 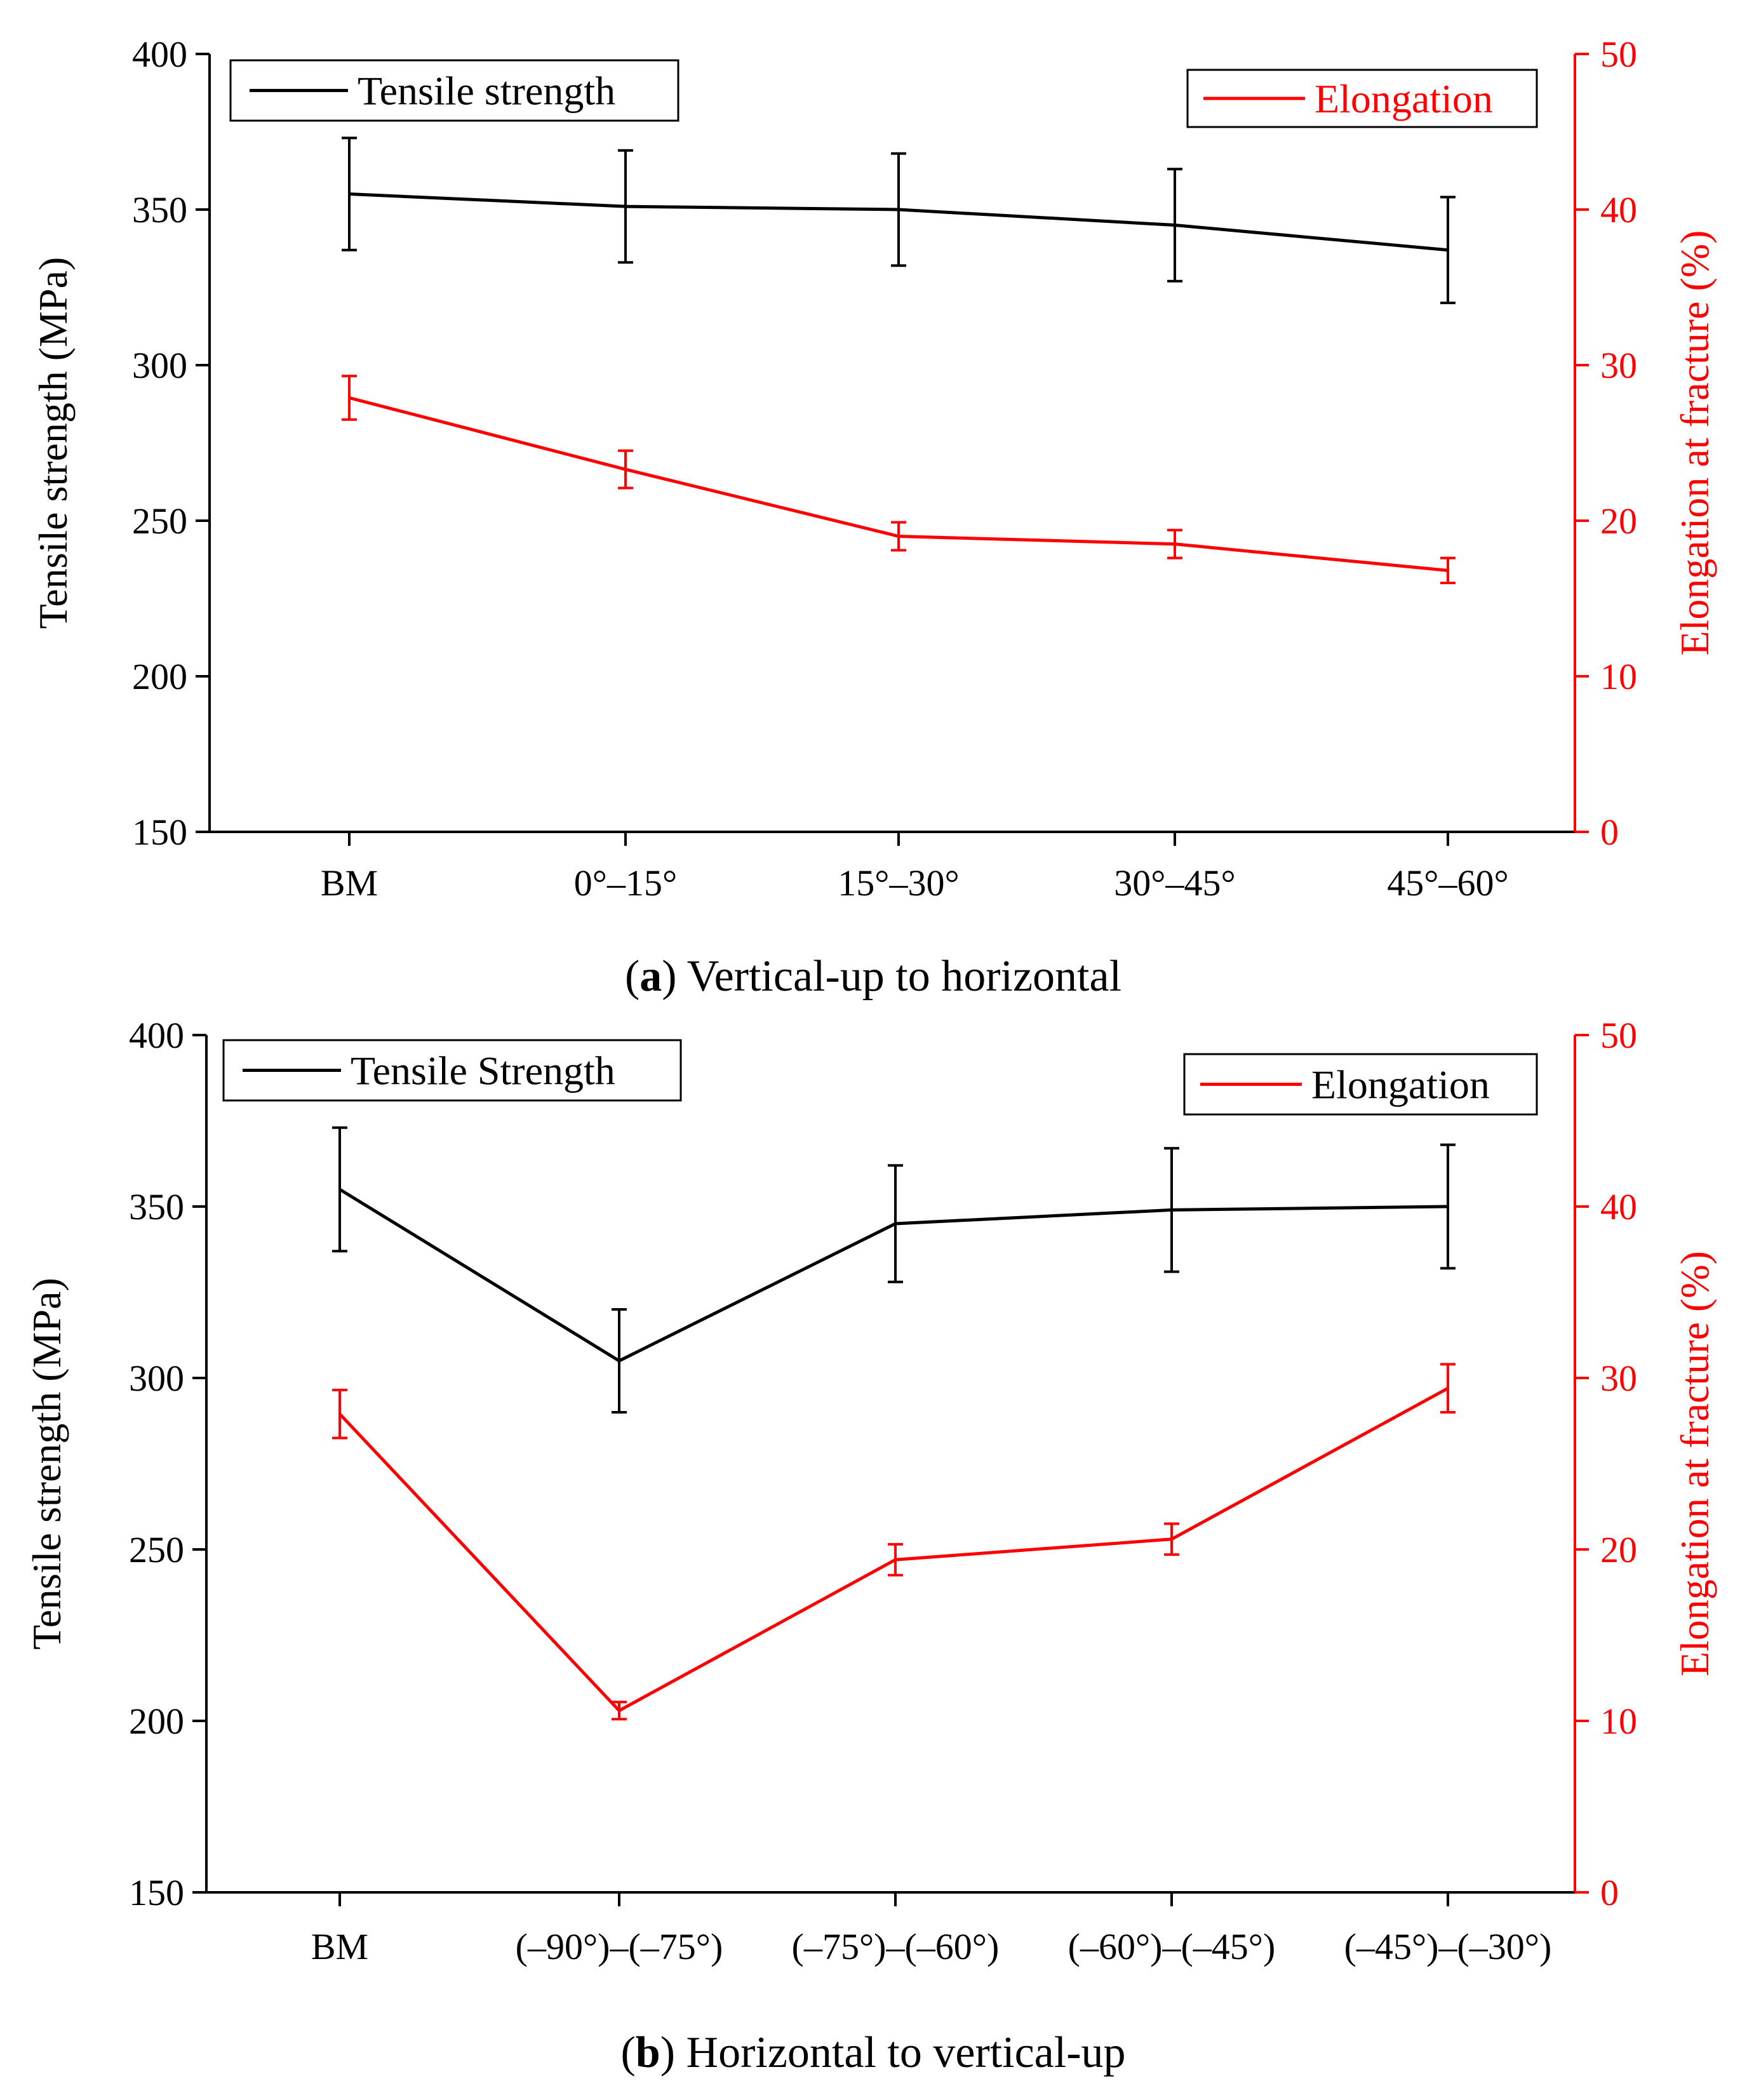 What do you see at coordinates (1694, 444) in the screenshot?
I see `chart-a-y2-axis-title: Elongation at fracture (%)` at bounding box center [1694, 444].